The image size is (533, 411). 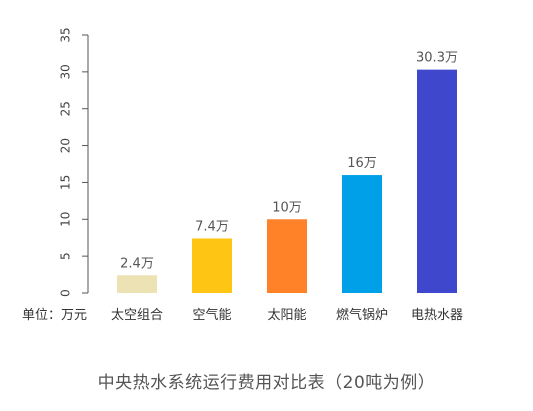 I want to click on chart-title: 中央热水系统运行费用对比表（20吨为例）, so click(x=266, y=383).